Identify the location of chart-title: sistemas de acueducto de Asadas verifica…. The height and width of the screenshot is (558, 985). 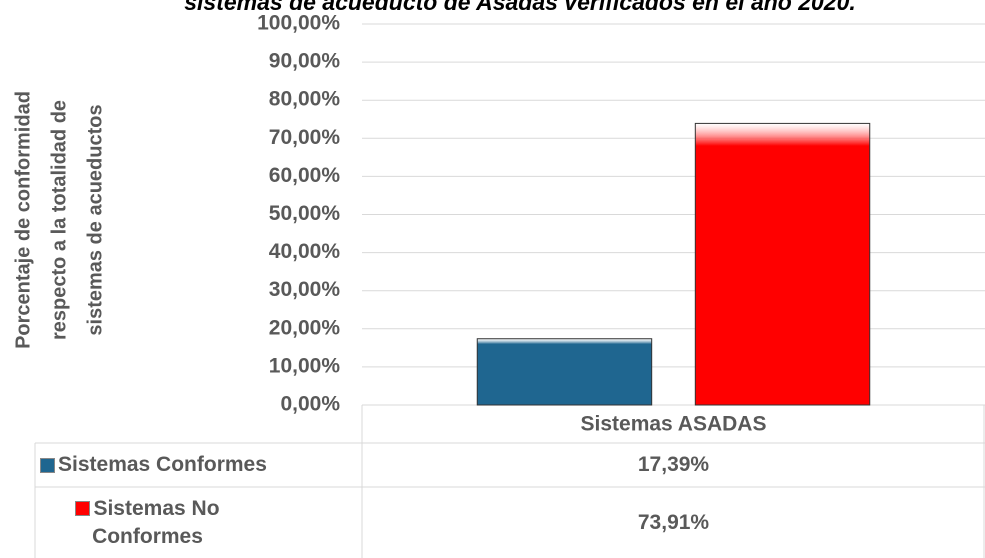
(520, 7).